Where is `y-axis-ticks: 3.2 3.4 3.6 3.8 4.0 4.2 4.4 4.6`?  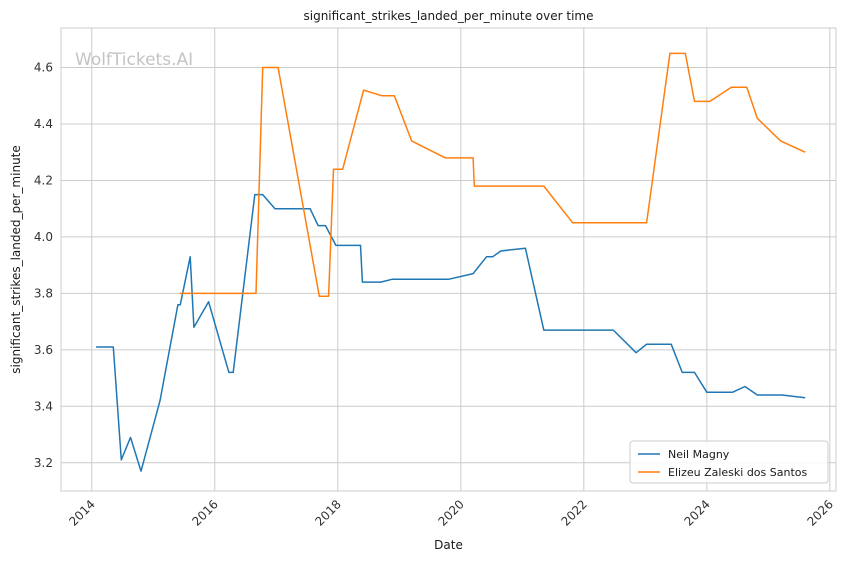 y-axis-ticks: 3.2 3.4 3.6 3.8 4.0 4.2 4.4 4.6 is located at coordinates (43, 265).